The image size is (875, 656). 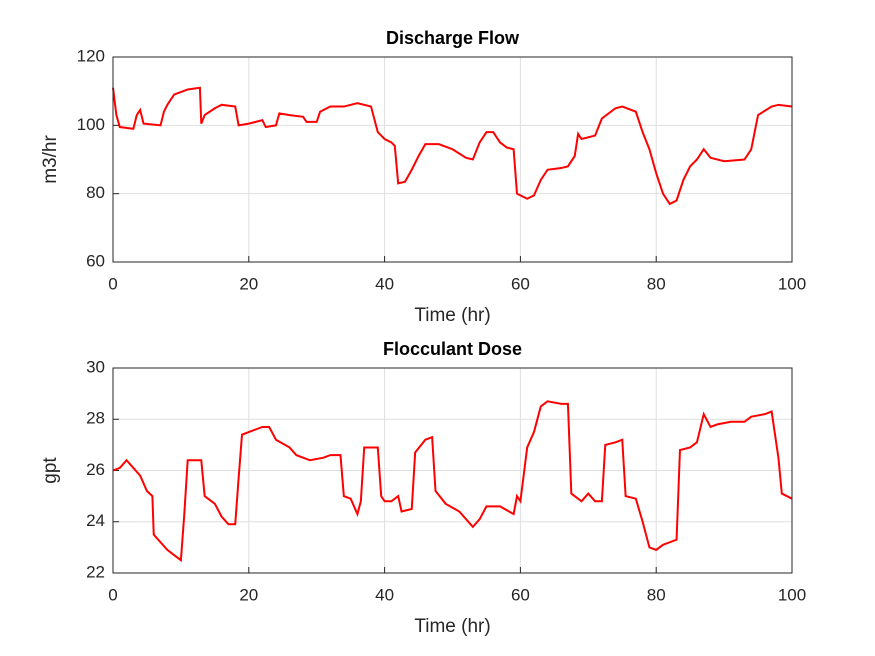 I want to click on y-tick-label: 100, so click(x=91, y=124).